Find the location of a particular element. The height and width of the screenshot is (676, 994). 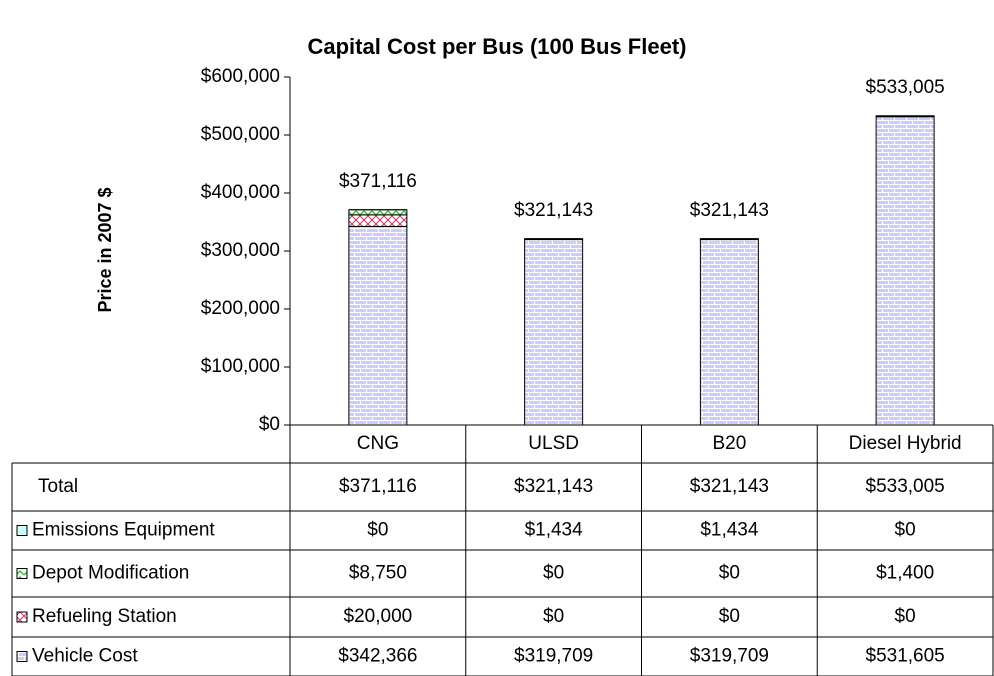

table-cell: $20,000 is located at coordinates (378, 616).